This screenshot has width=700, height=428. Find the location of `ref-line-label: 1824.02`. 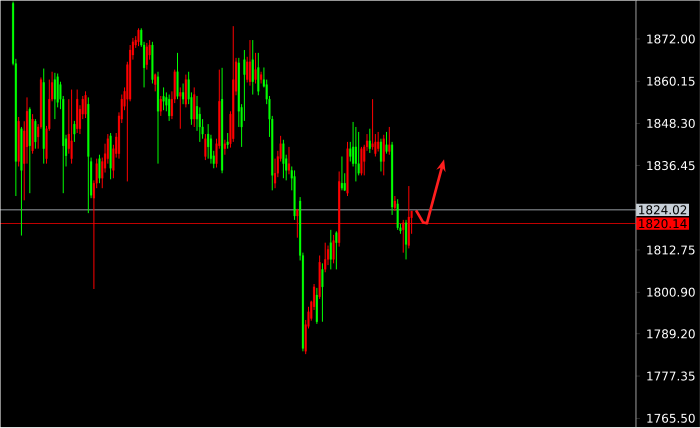

ref-line-label: 1824.02 is located at coordinates (662, 210).